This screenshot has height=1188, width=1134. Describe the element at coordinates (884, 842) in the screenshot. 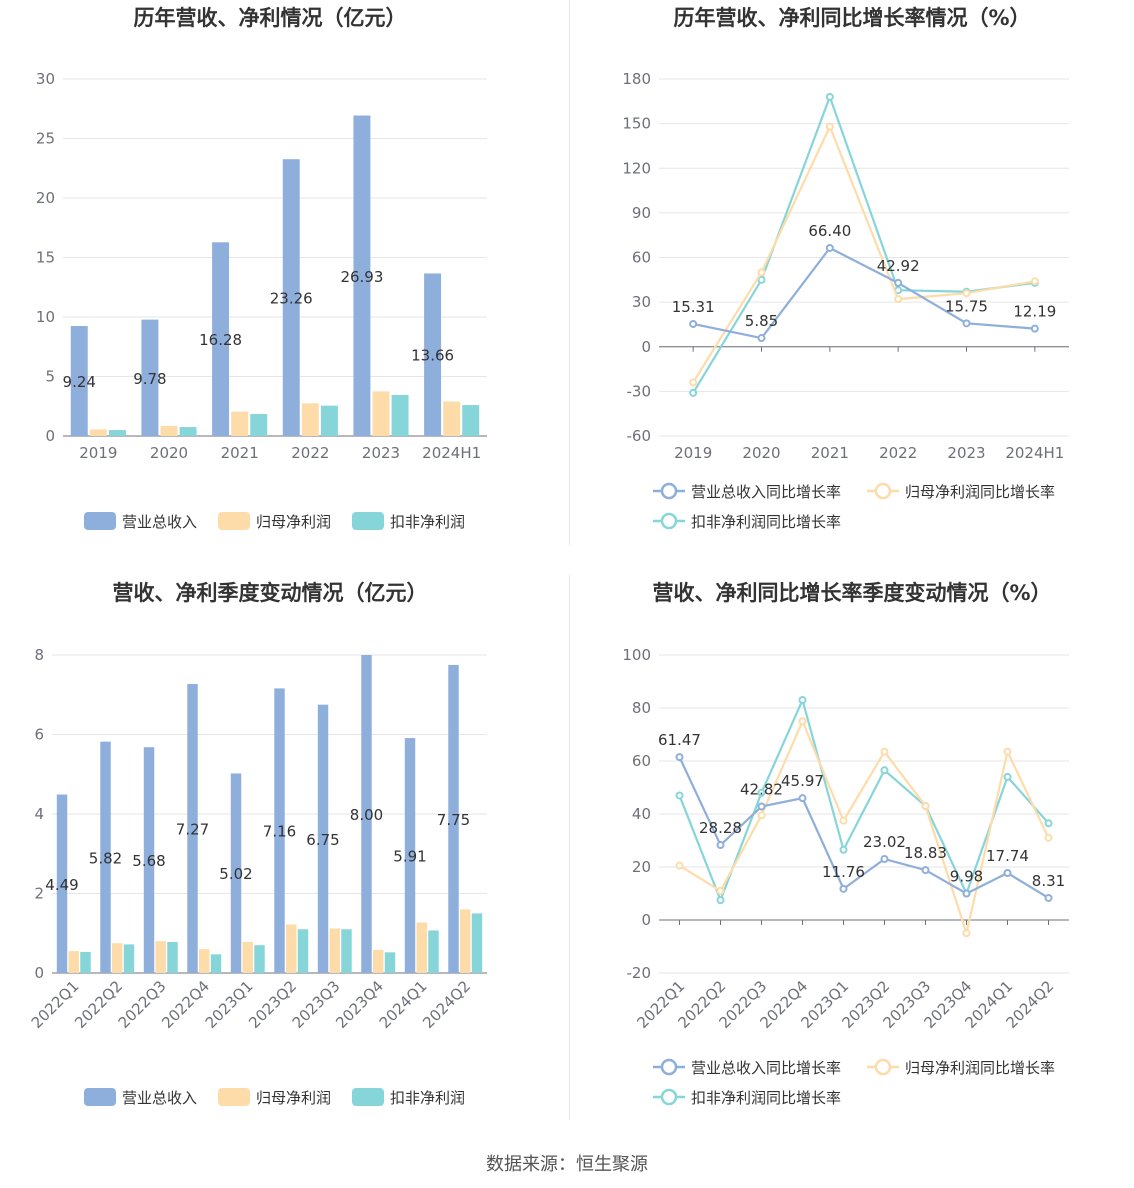

I see `line-data-label: 23.02` at that location.